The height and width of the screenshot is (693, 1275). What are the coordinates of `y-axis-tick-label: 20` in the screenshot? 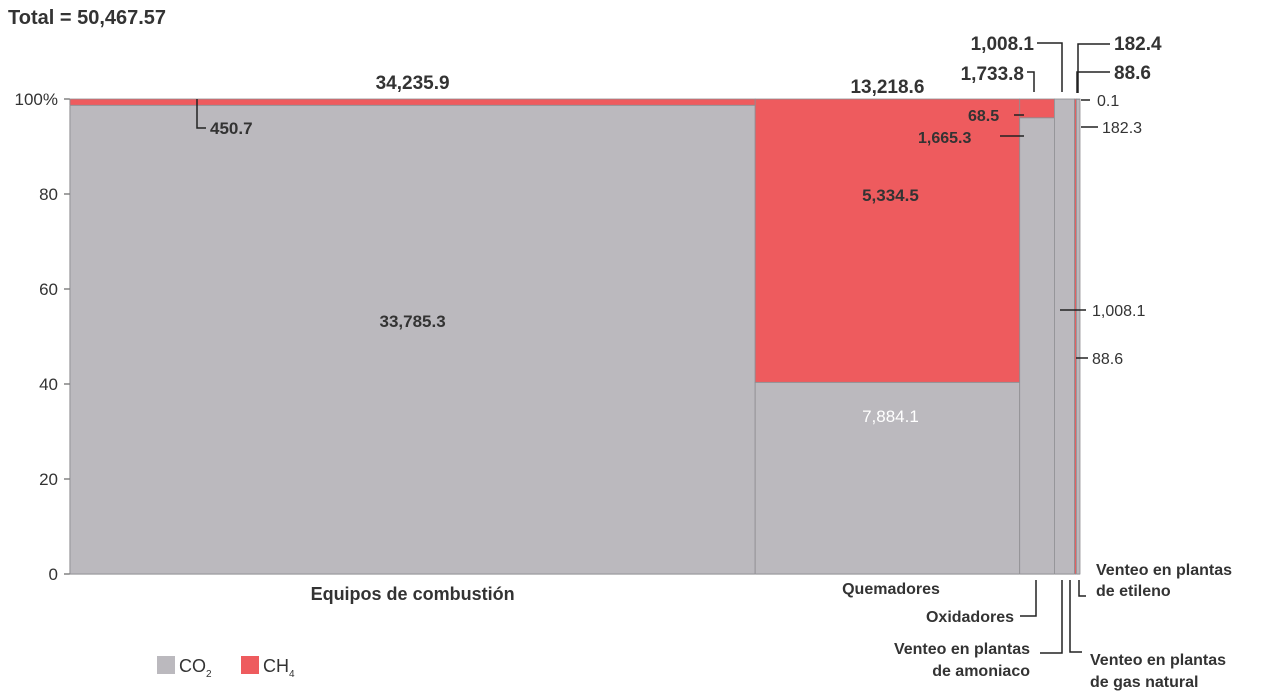 It's located at (48, 479).